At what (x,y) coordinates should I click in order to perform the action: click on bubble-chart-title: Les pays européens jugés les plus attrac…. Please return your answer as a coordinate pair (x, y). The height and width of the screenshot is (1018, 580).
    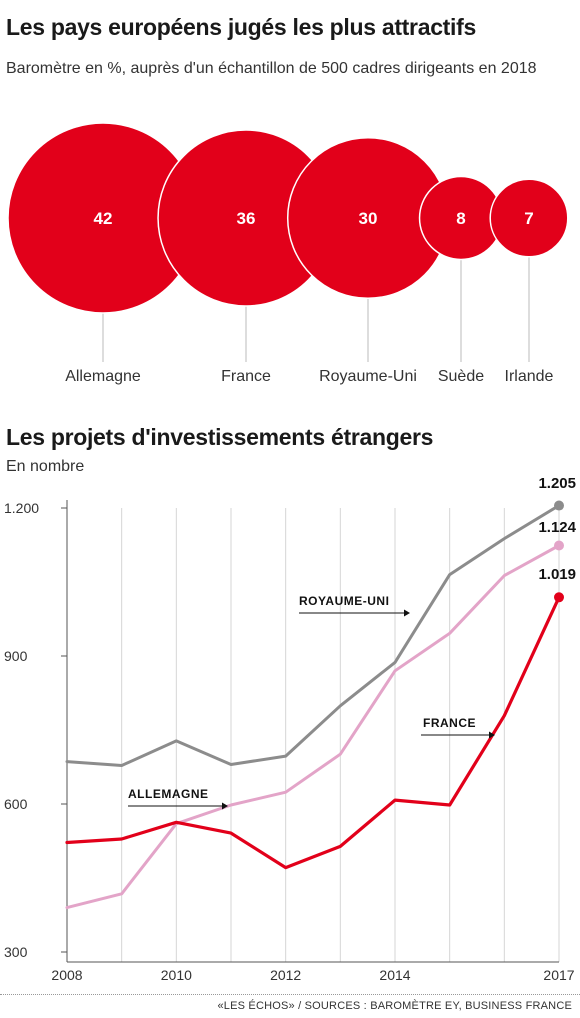
    Looking at the image, I should click on (241, 27).